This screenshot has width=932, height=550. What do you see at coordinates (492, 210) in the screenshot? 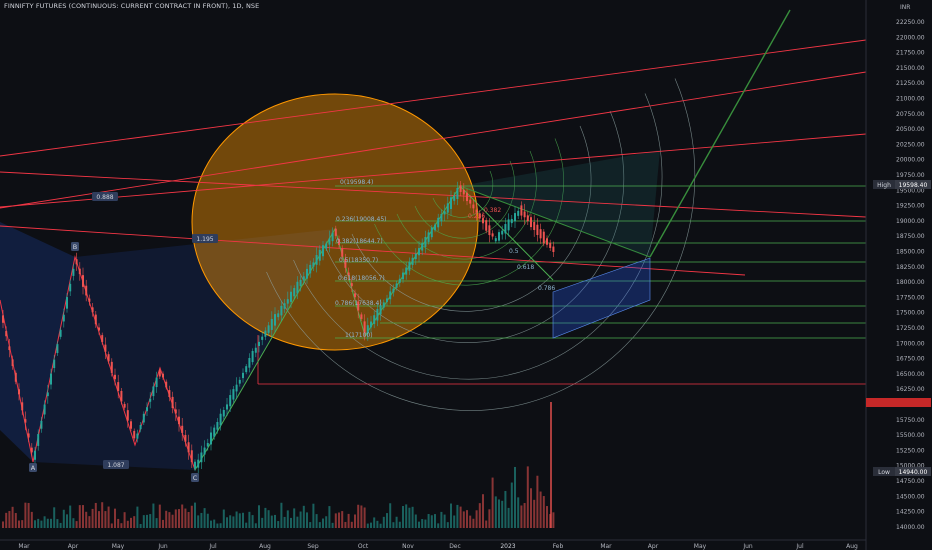
I see `fan-level-label: 0.382` at bounding box center [492, 210].